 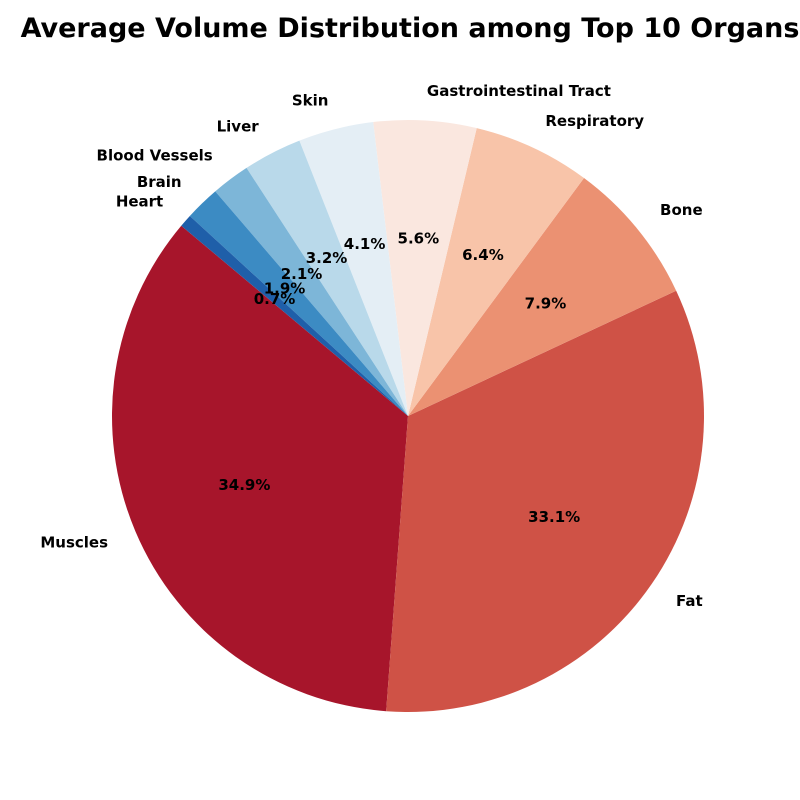 What do you see at coordinates (238, 127) in the screenshot?
I see `category-label-liver: Liver` at bounding box center [238, 127].